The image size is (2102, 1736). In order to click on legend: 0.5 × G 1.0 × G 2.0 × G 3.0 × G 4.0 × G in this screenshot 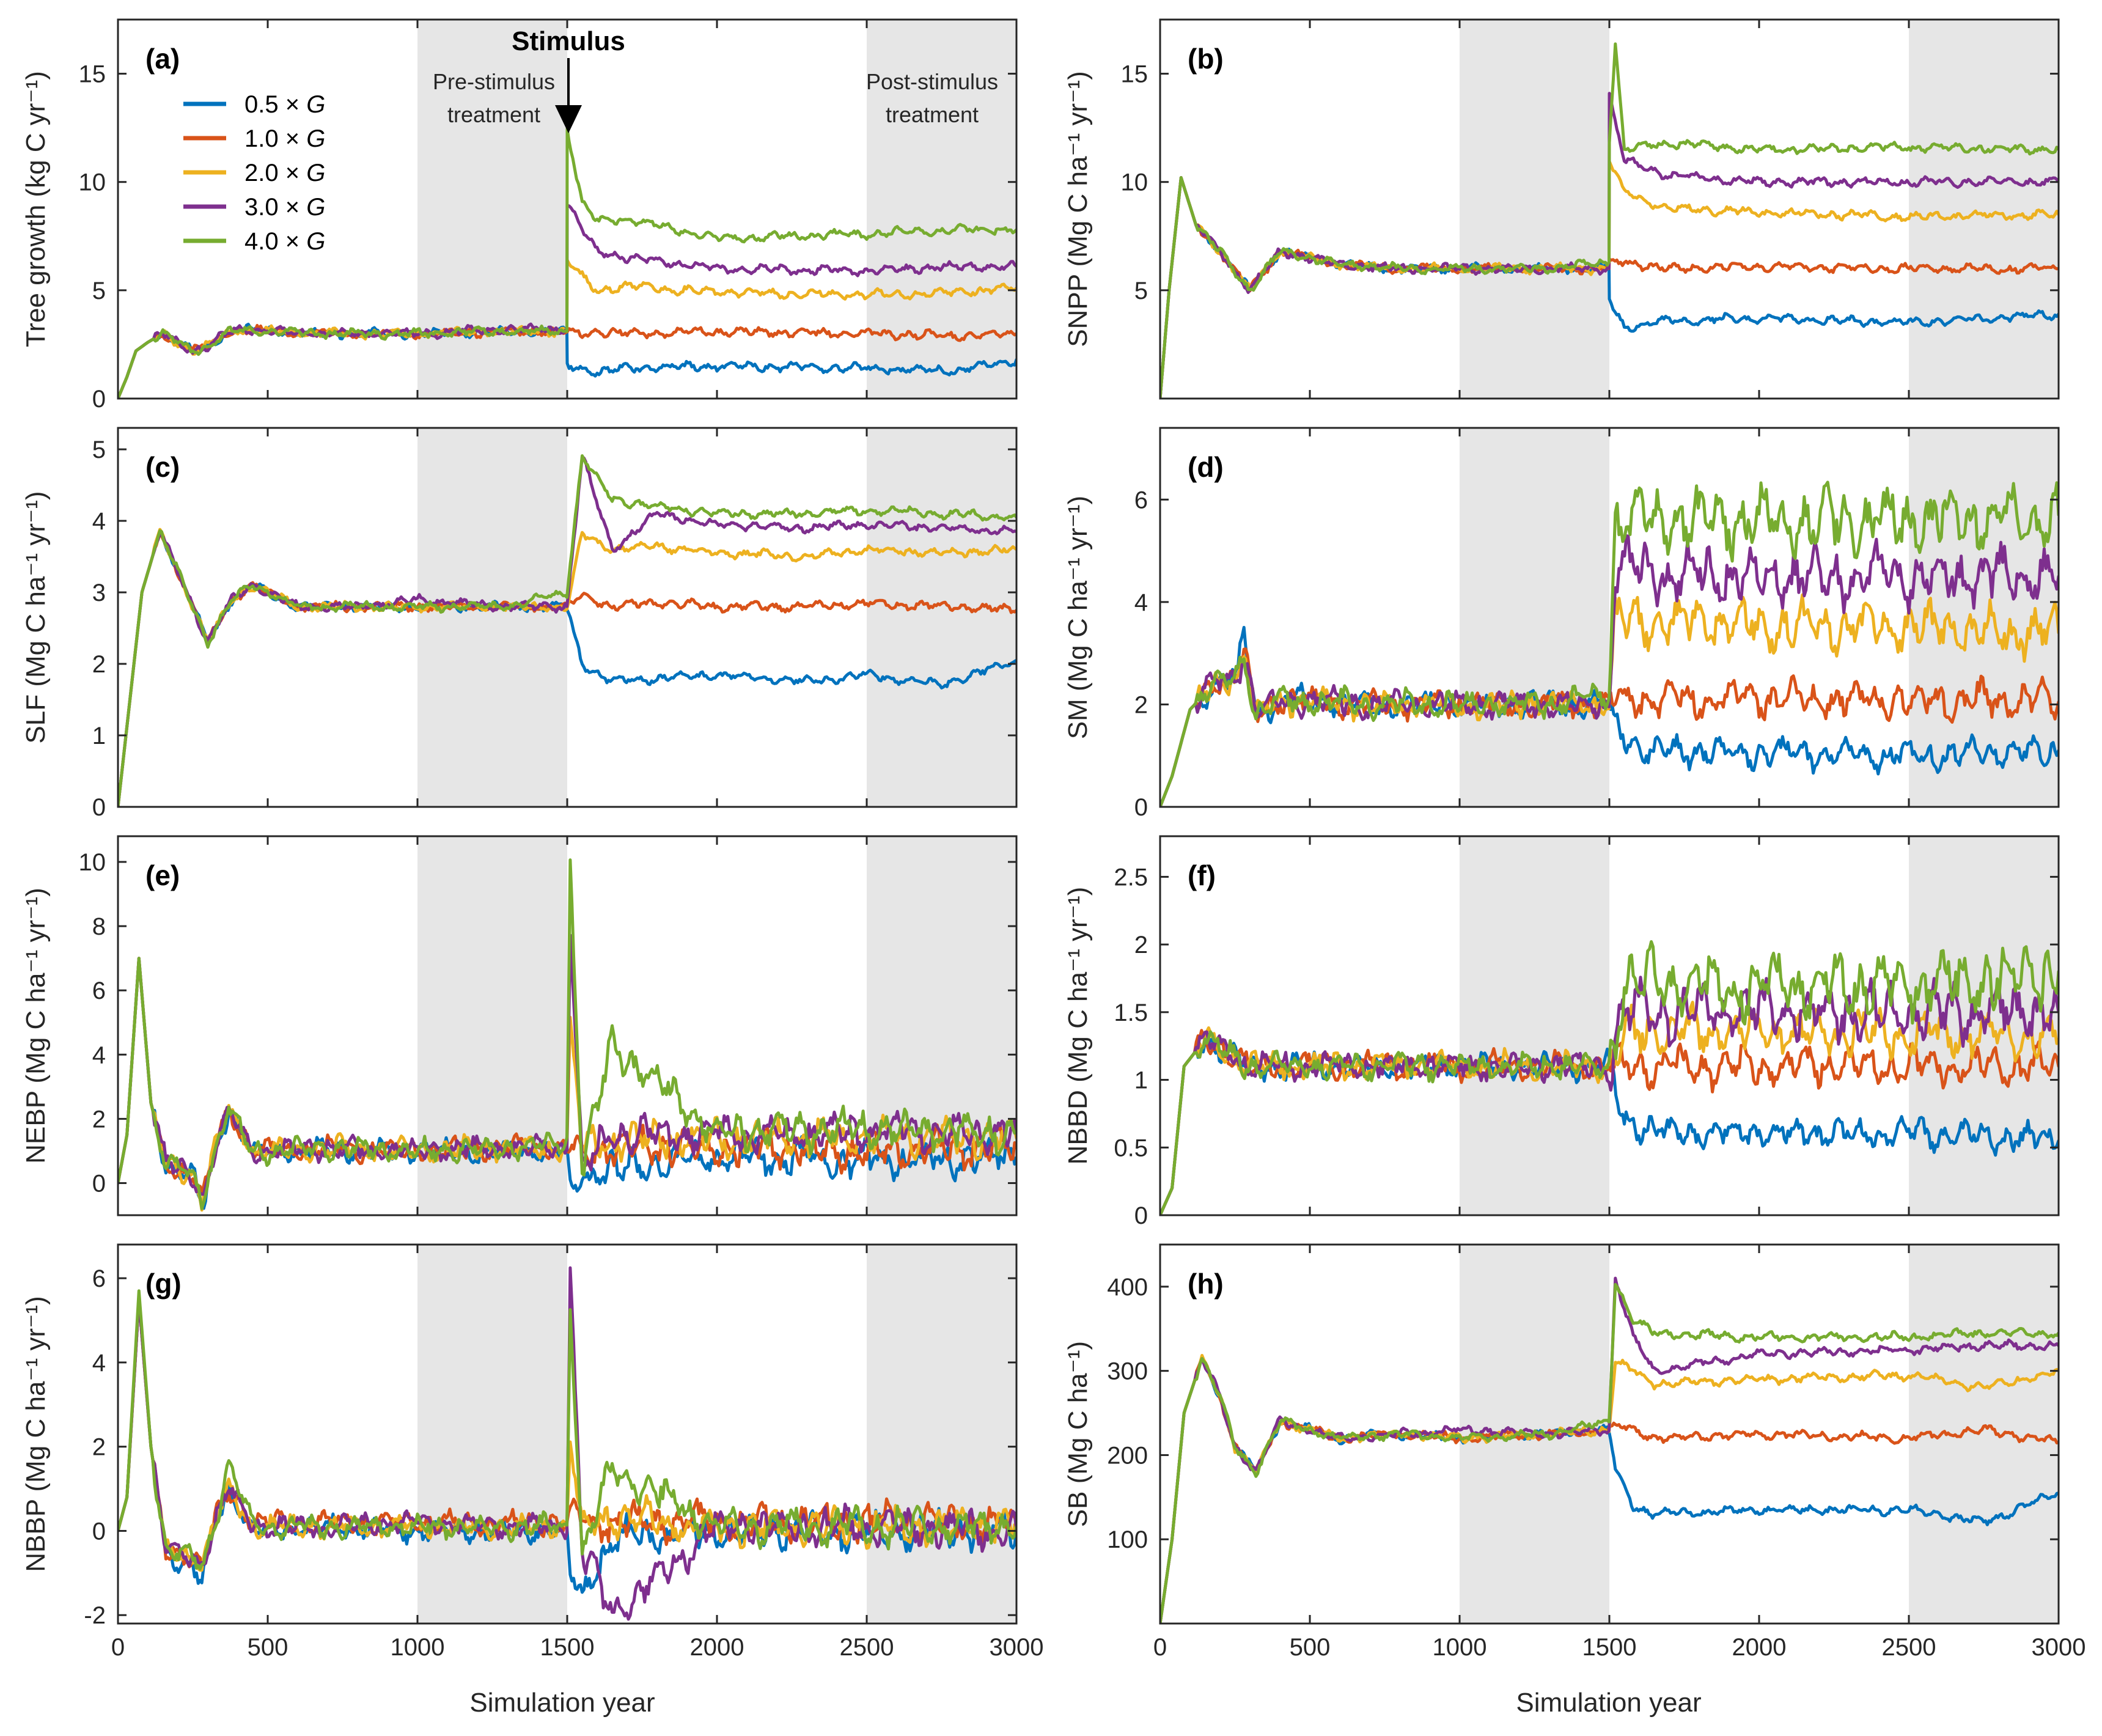, I will do `click(254, 173)`.